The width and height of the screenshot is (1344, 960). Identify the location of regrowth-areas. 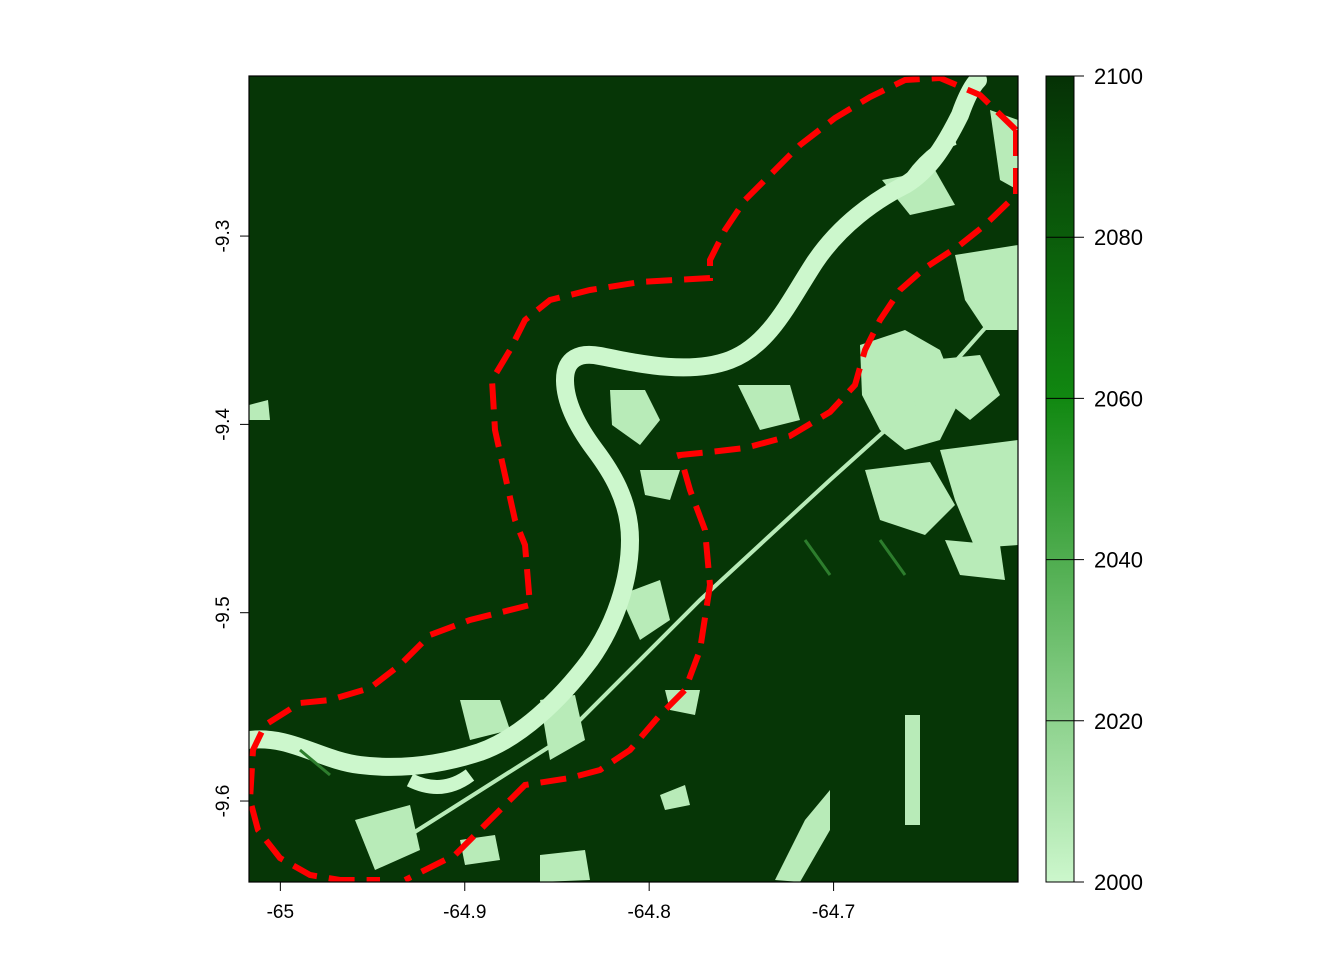
(603, 658).